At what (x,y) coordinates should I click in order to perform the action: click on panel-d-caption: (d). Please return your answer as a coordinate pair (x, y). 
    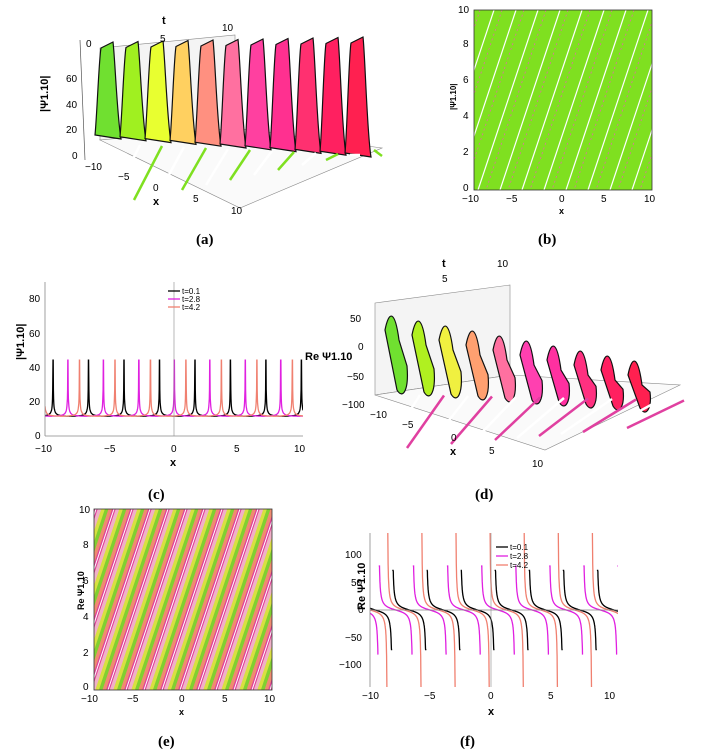
    Looking at the image, I should click on (484, 495).